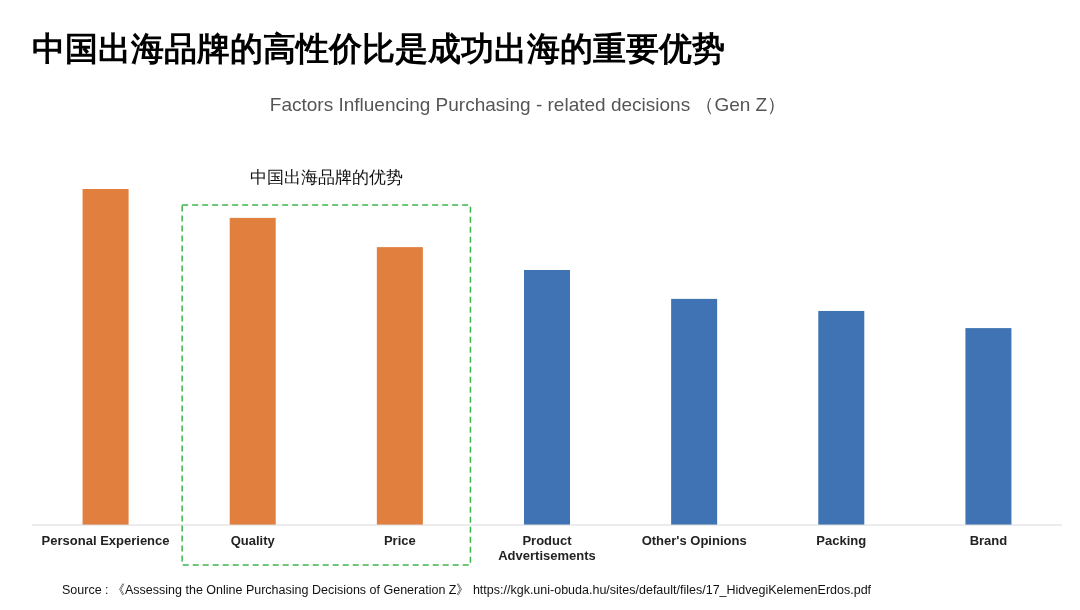 This screenshot has width=1080, height=610. I want to click on annotation: Source : 《Assessing the Online Purchasing Decisions of Generation Z》 https://kgk.uni-obuda.hu/sites/default/files/17_HidvegiKelemenErdos.pdf, so click(467, 590).